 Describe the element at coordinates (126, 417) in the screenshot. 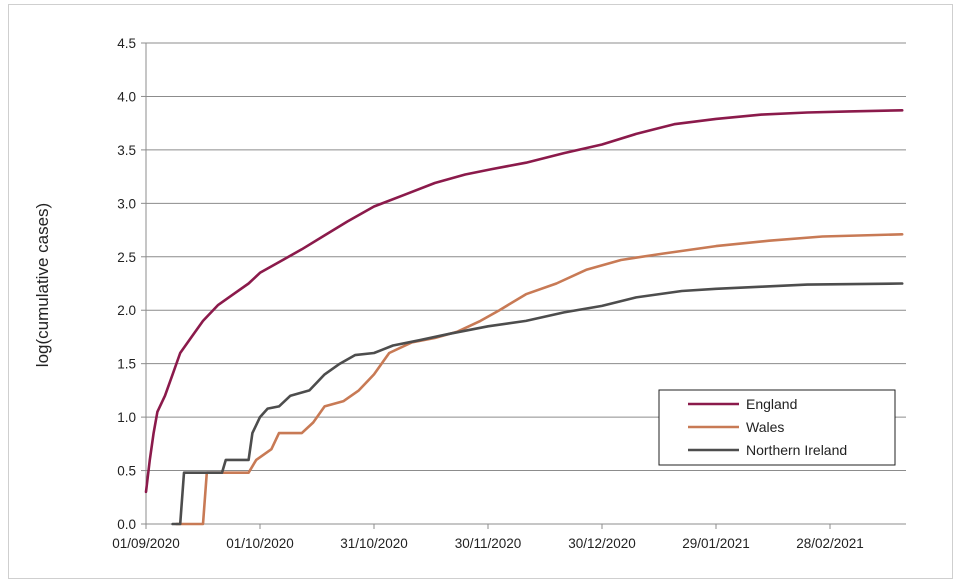

I see `y-tick-label: 1.0` at that location.